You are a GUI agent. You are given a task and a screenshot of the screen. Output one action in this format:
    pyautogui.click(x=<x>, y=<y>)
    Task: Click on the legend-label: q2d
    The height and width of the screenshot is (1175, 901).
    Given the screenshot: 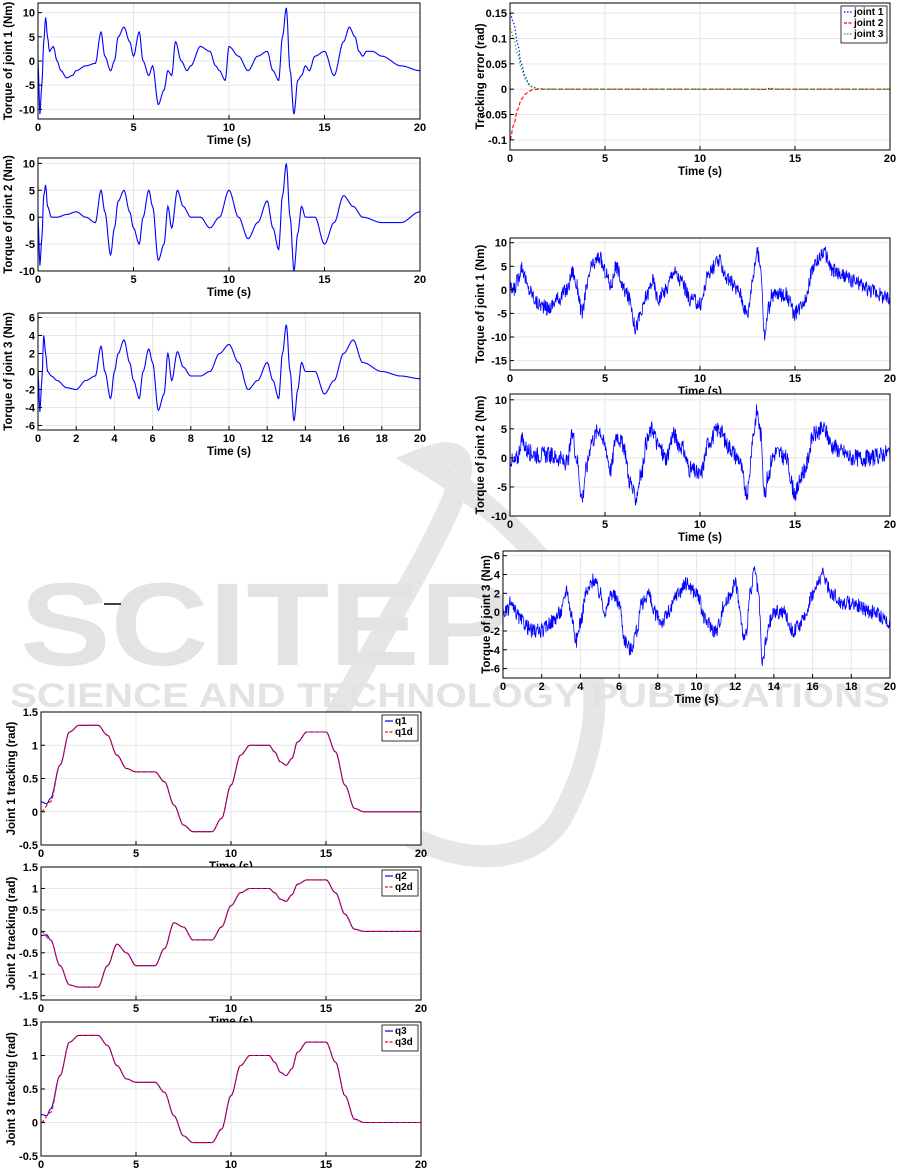 What is the action you would take?
    pyautogui.click(x=404, y=887)
    